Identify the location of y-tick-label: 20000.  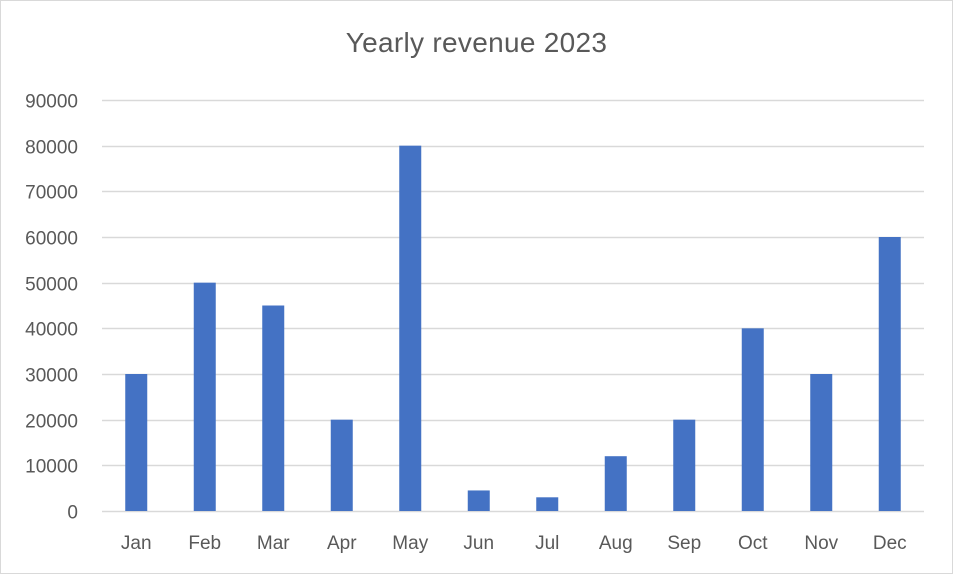
(51, 422).